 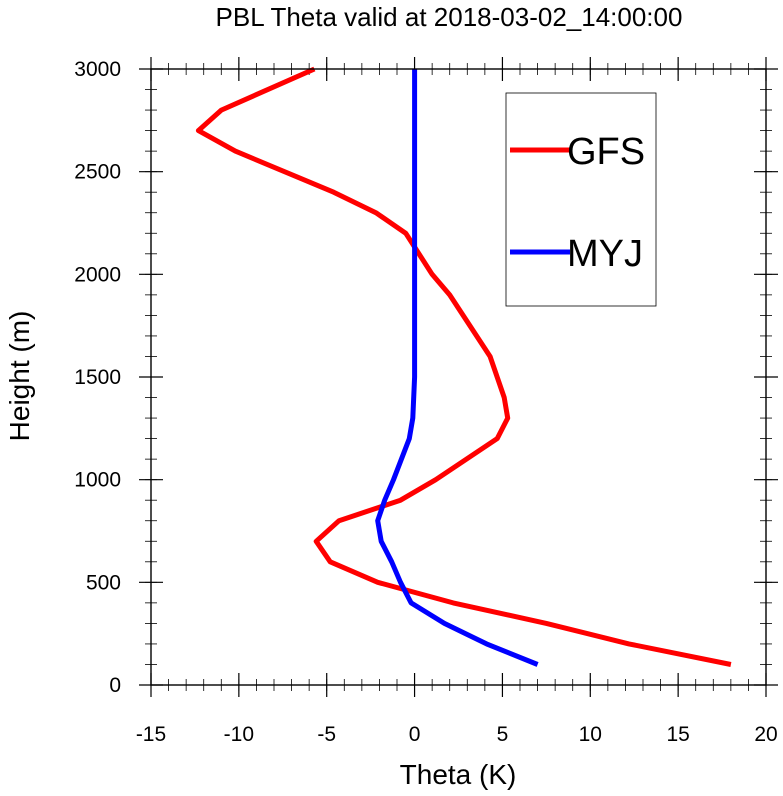 I want to click on y-axis-label: Height (m), so click(x=19, y=376).